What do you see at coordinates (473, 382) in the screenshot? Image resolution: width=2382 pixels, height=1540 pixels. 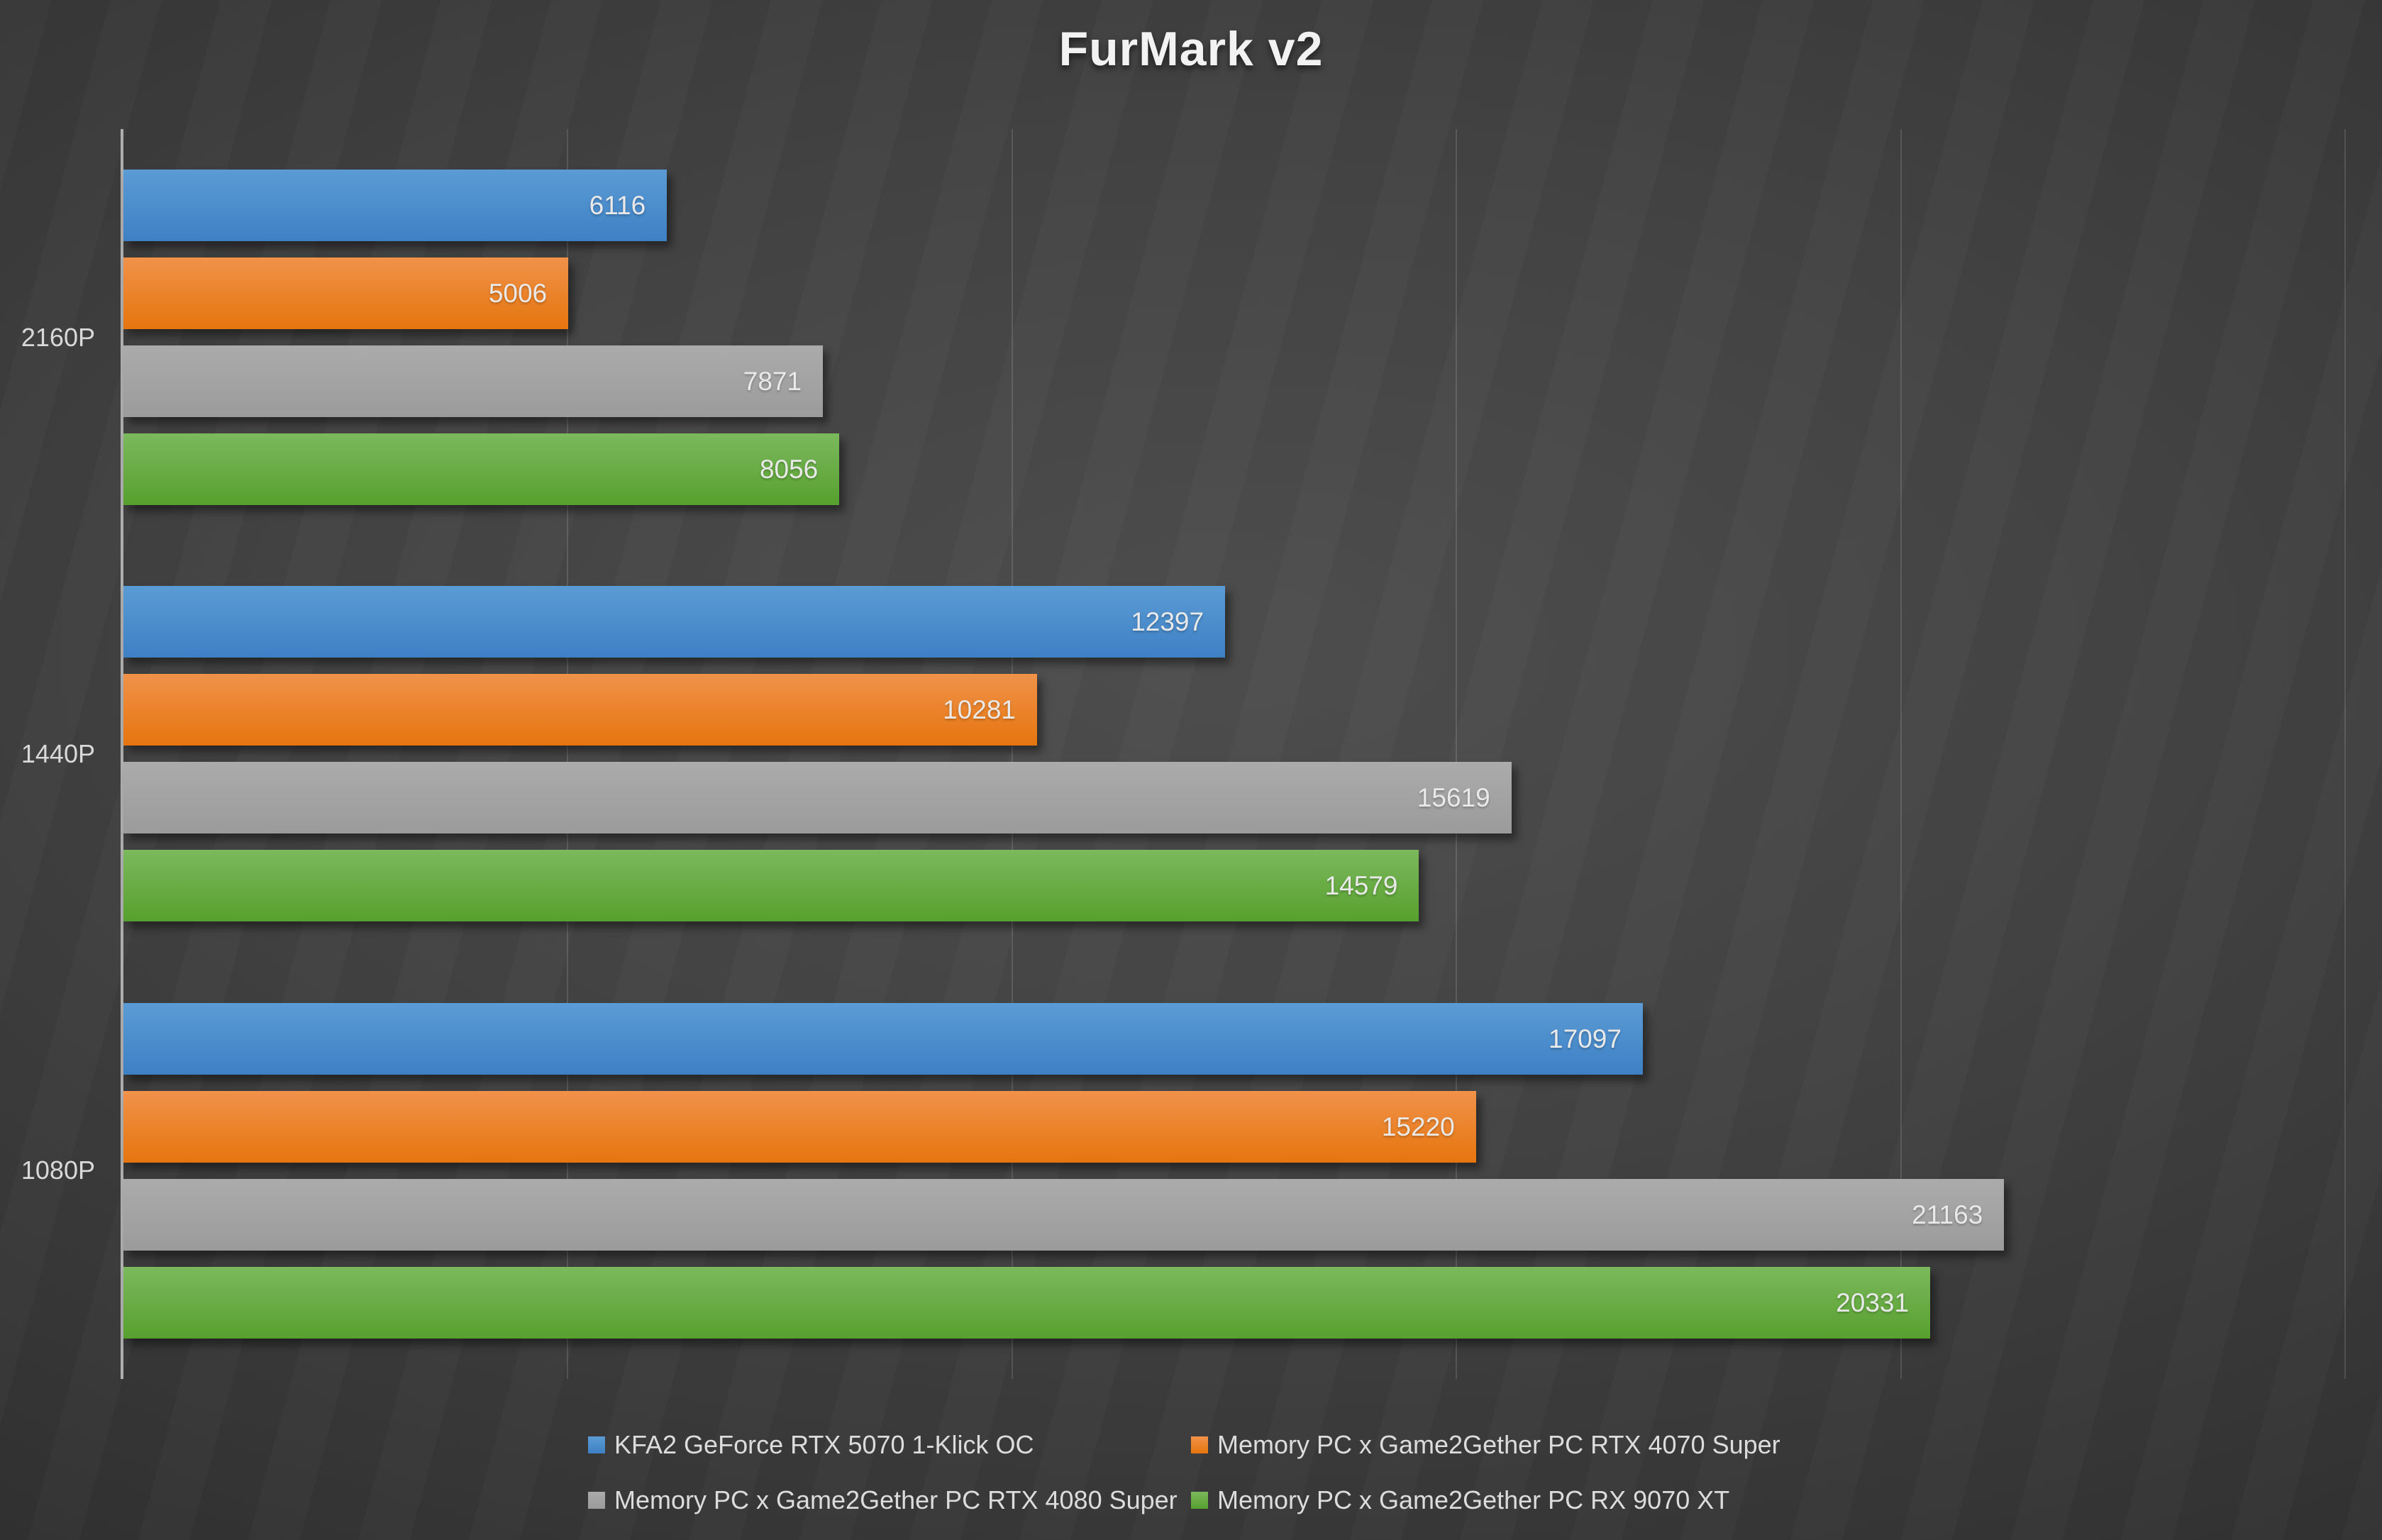 I see `bar-series3-2160p: 7871` at bounding box center [473, 382].